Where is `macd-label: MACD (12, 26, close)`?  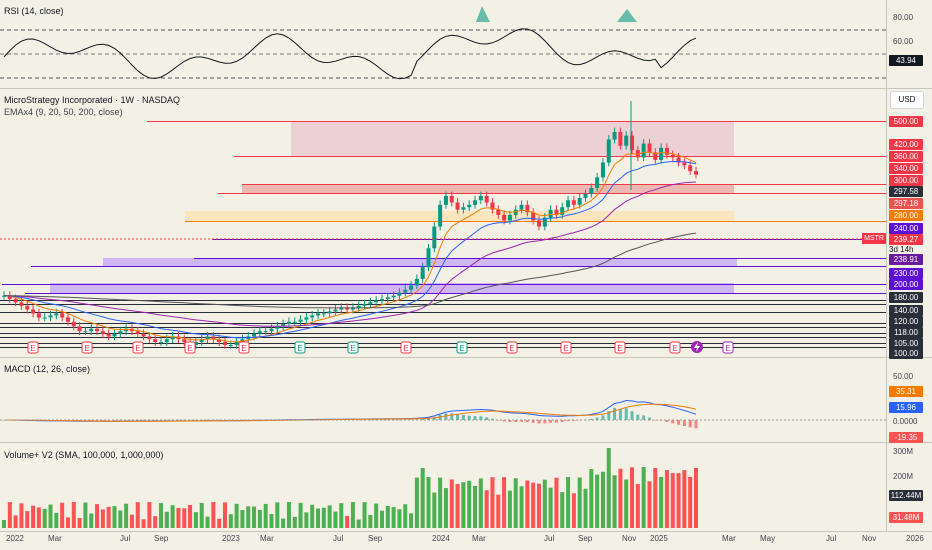 macd-label: MACD (12, 26, close) is located at coordinates (47, 369).